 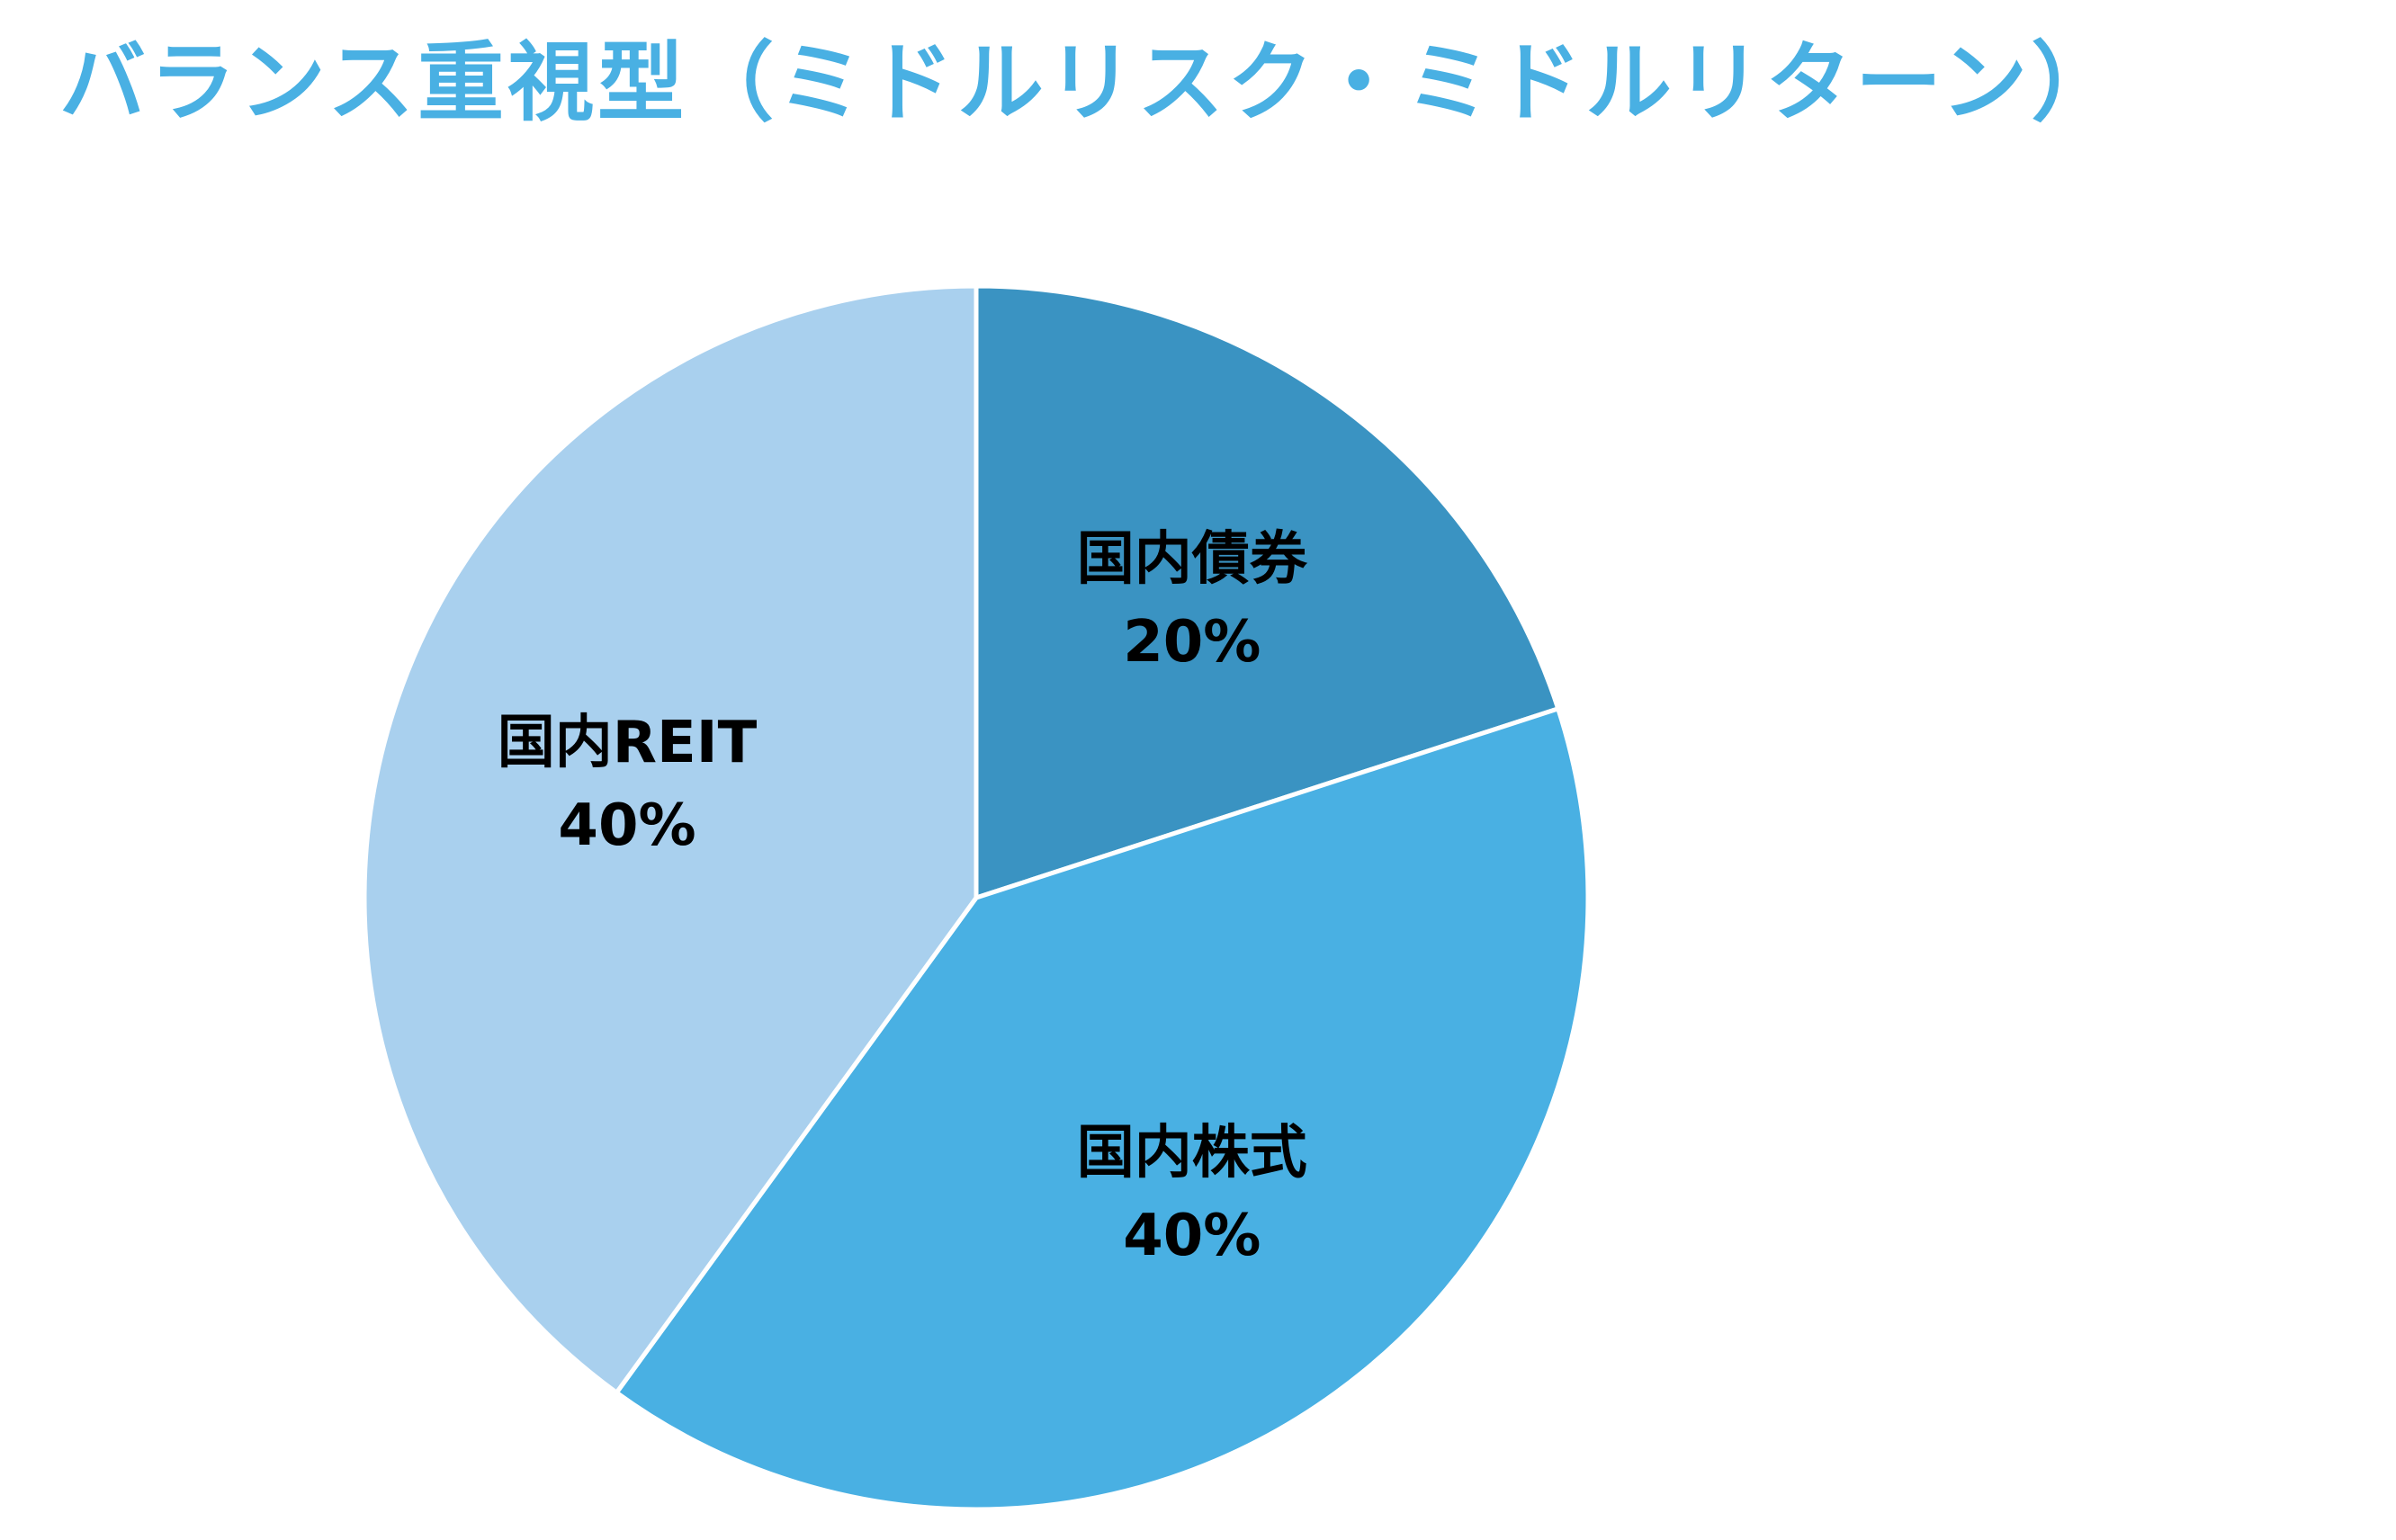 I want to click on slice-name-label: 国内株式, so click(x=1192, y=1153).